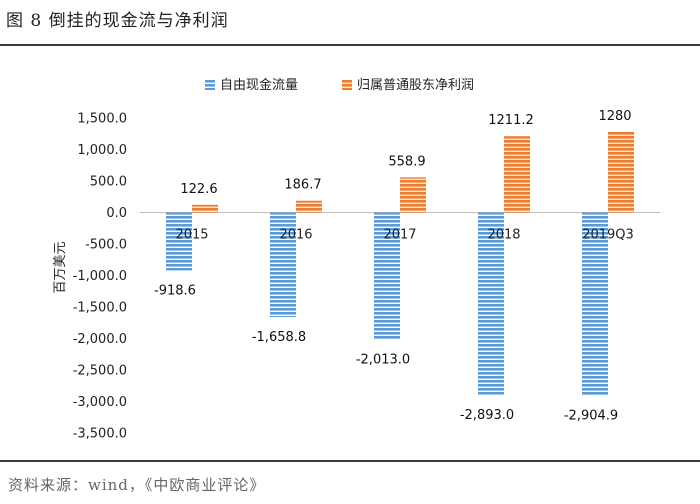  Describe the element at coordinates (102, 119) in the screenshot. I see `y-tick-label: 1,500.0` at that location.